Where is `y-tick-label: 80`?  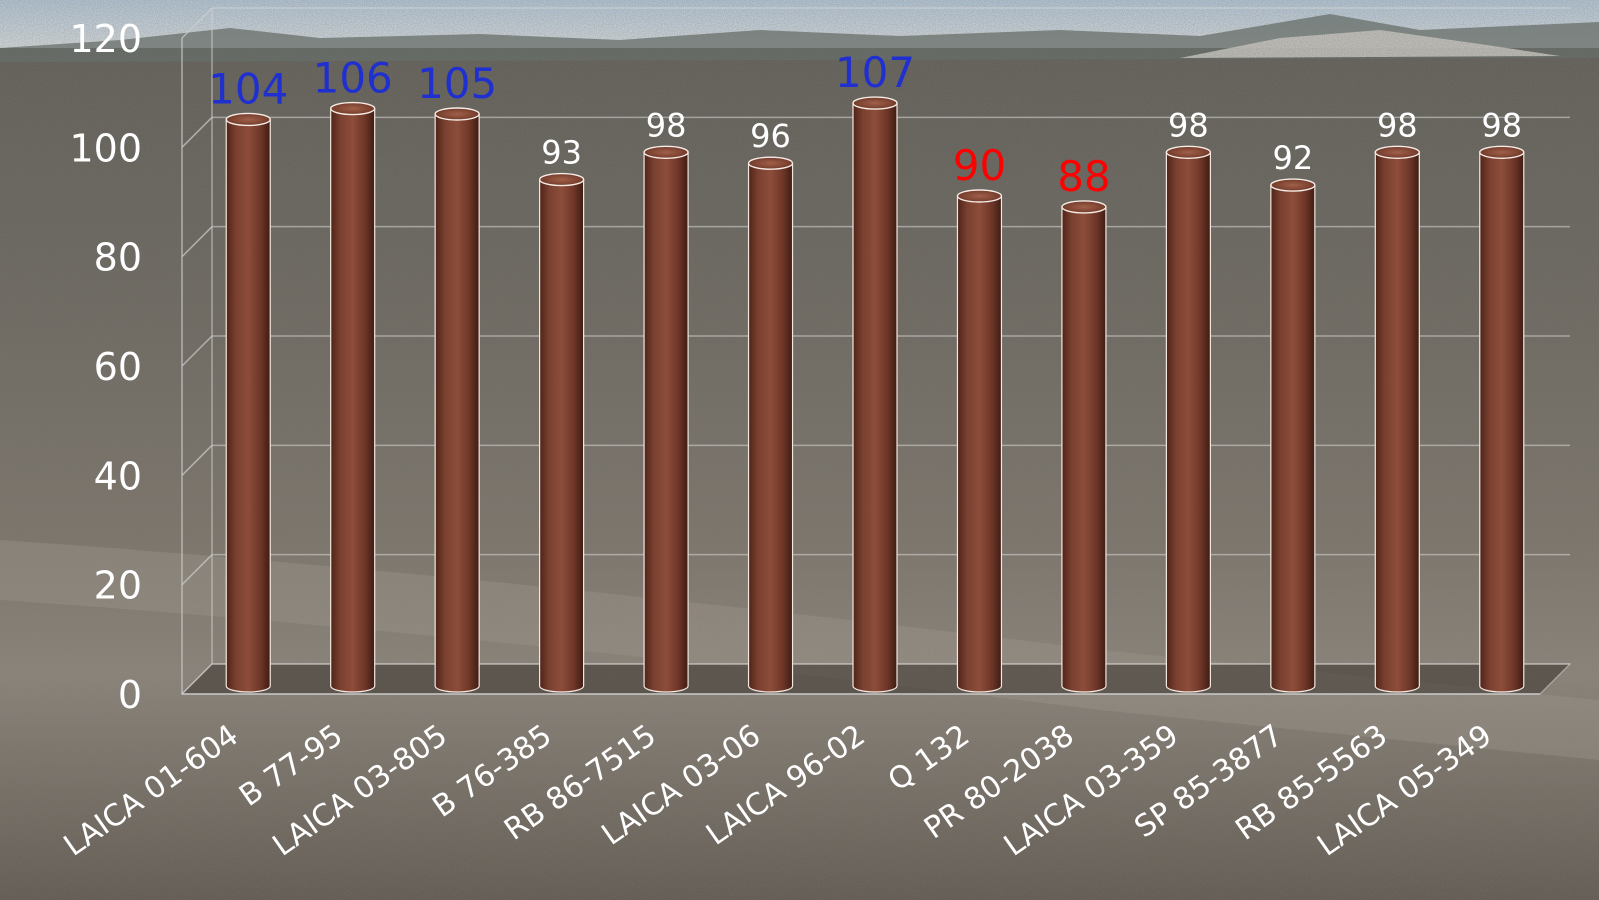 y-tick-label: 80 is located at coordinates (118, 258).